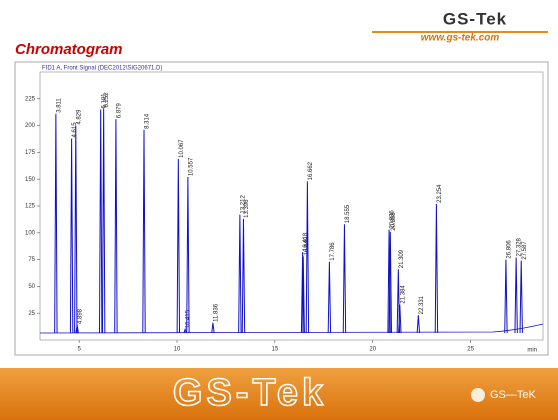  I want to click on peak-label: 20.836, so click(393, 219).